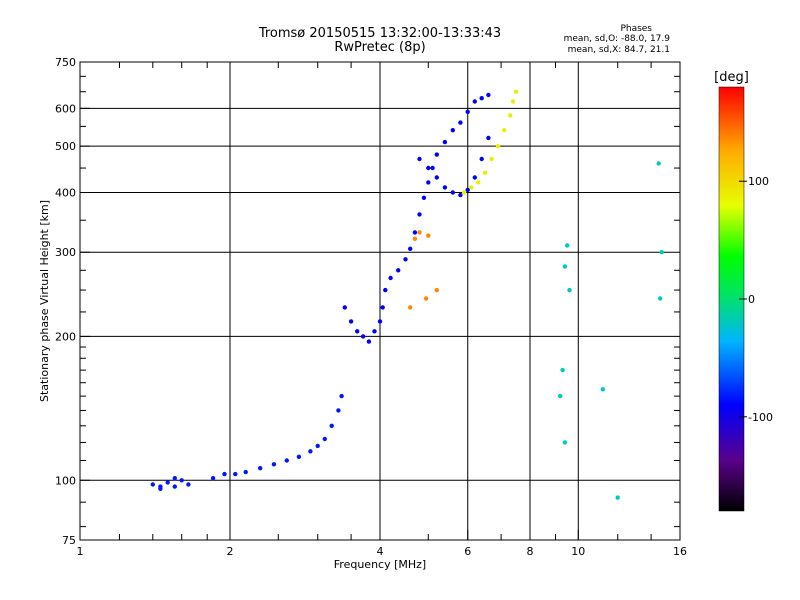  Describe the element at coordinates (80, 551) in the screenshot. I see `x-tick-label: 1` at that location.